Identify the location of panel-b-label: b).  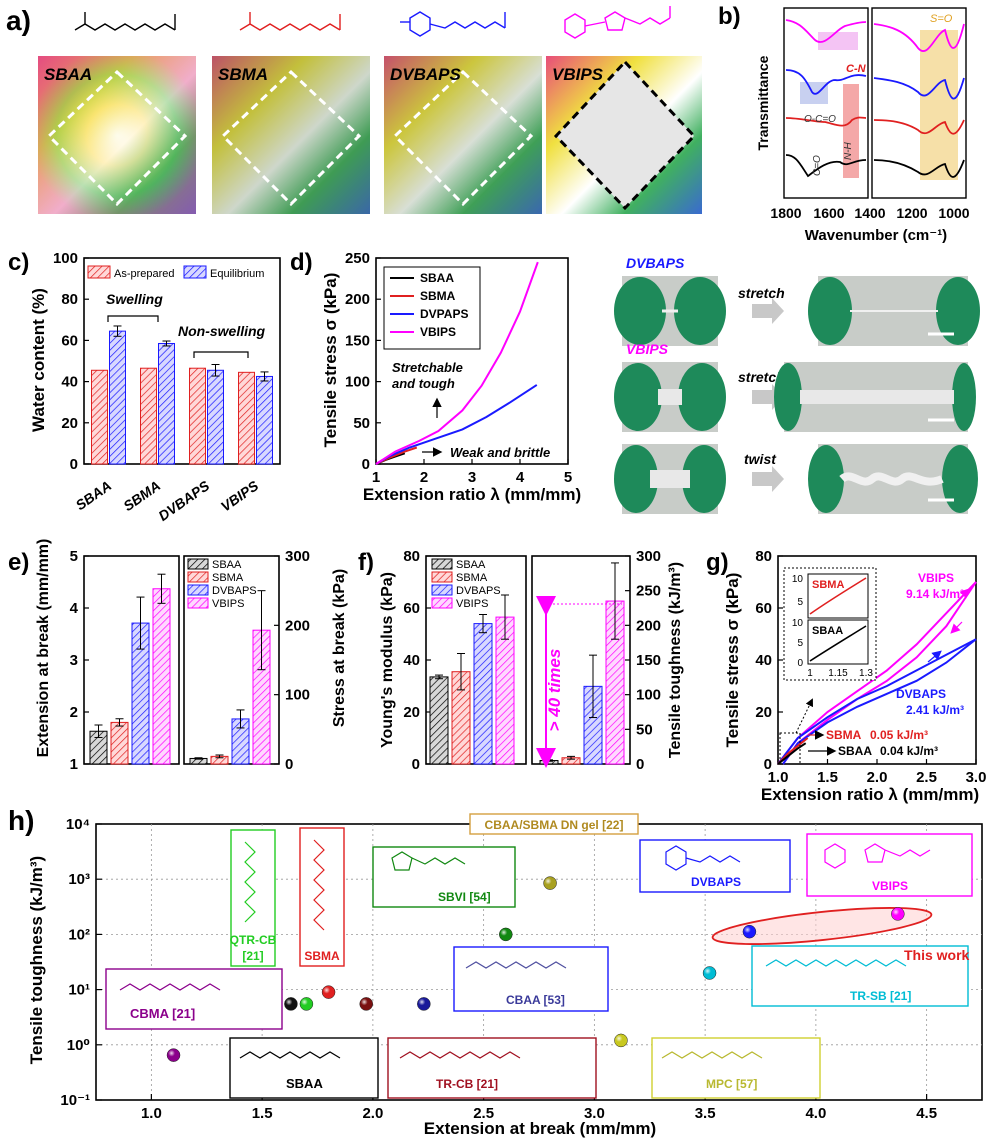
(729, 16).